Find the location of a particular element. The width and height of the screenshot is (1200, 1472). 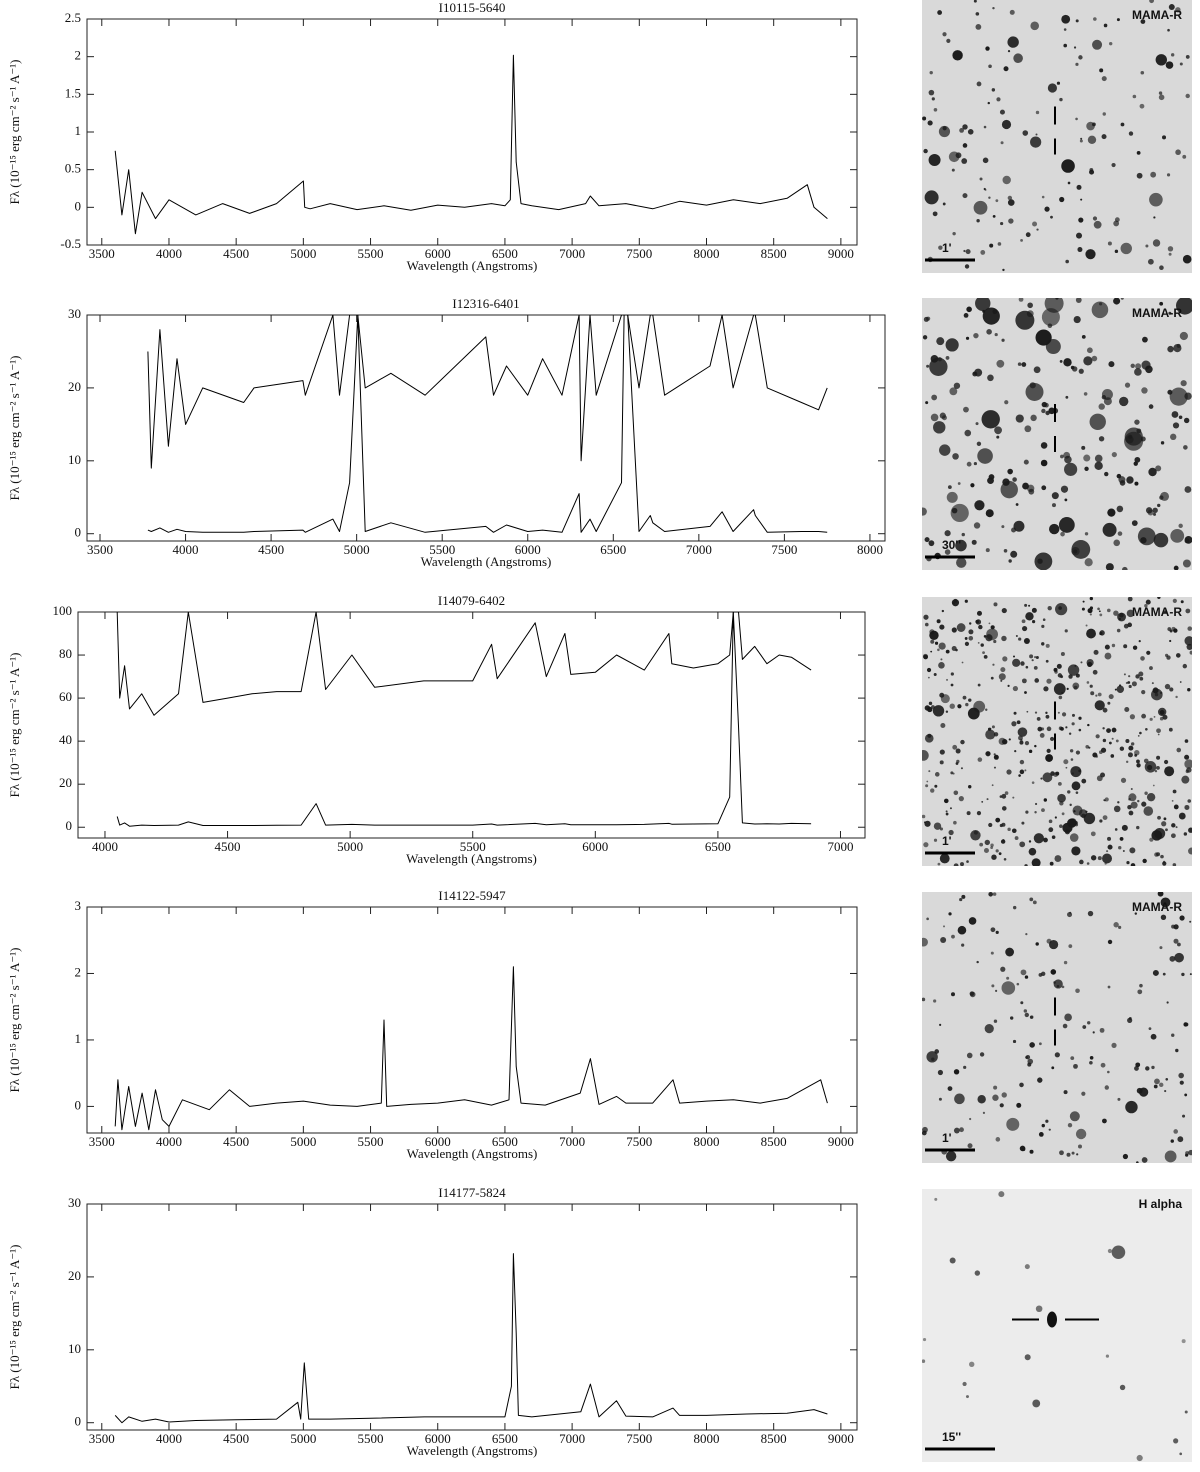

x-tick-label: 6000 is located at coordinates (595, 846).